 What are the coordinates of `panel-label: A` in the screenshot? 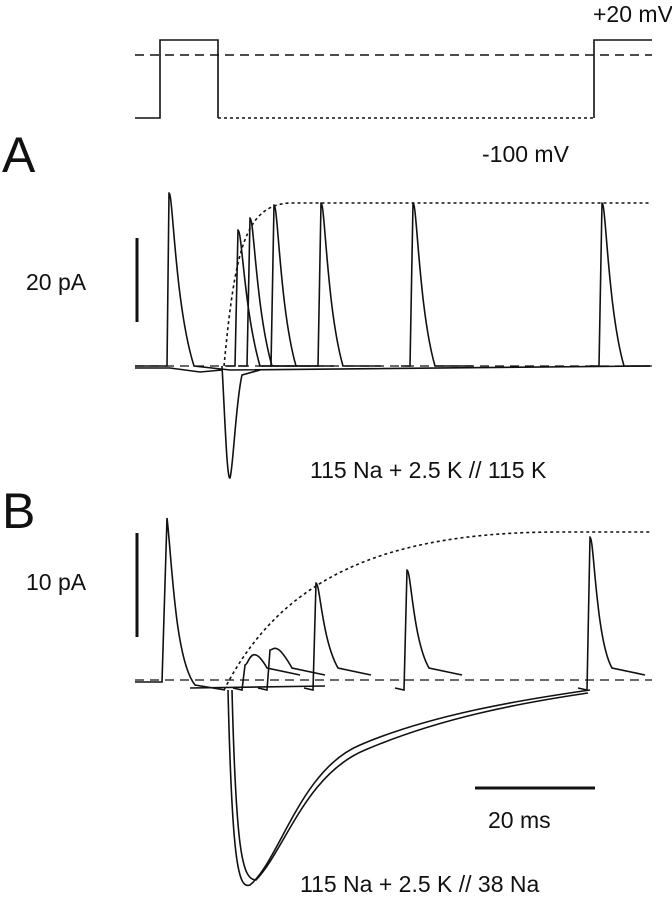 It's located at (19, 155).